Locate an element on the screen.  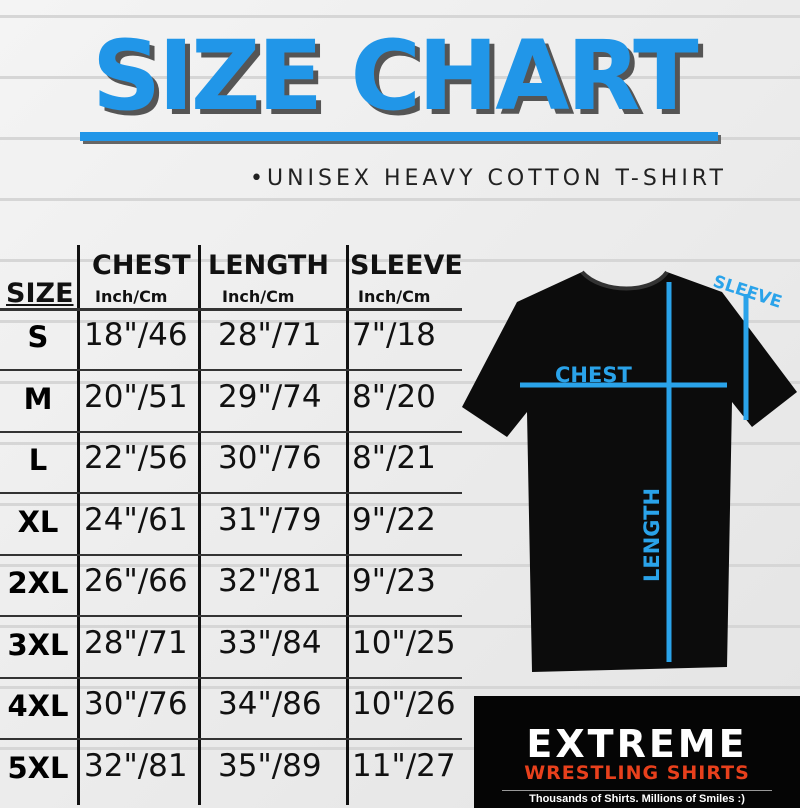
sleeve-cell: 7"/18 is located at coordinates (394, 335).